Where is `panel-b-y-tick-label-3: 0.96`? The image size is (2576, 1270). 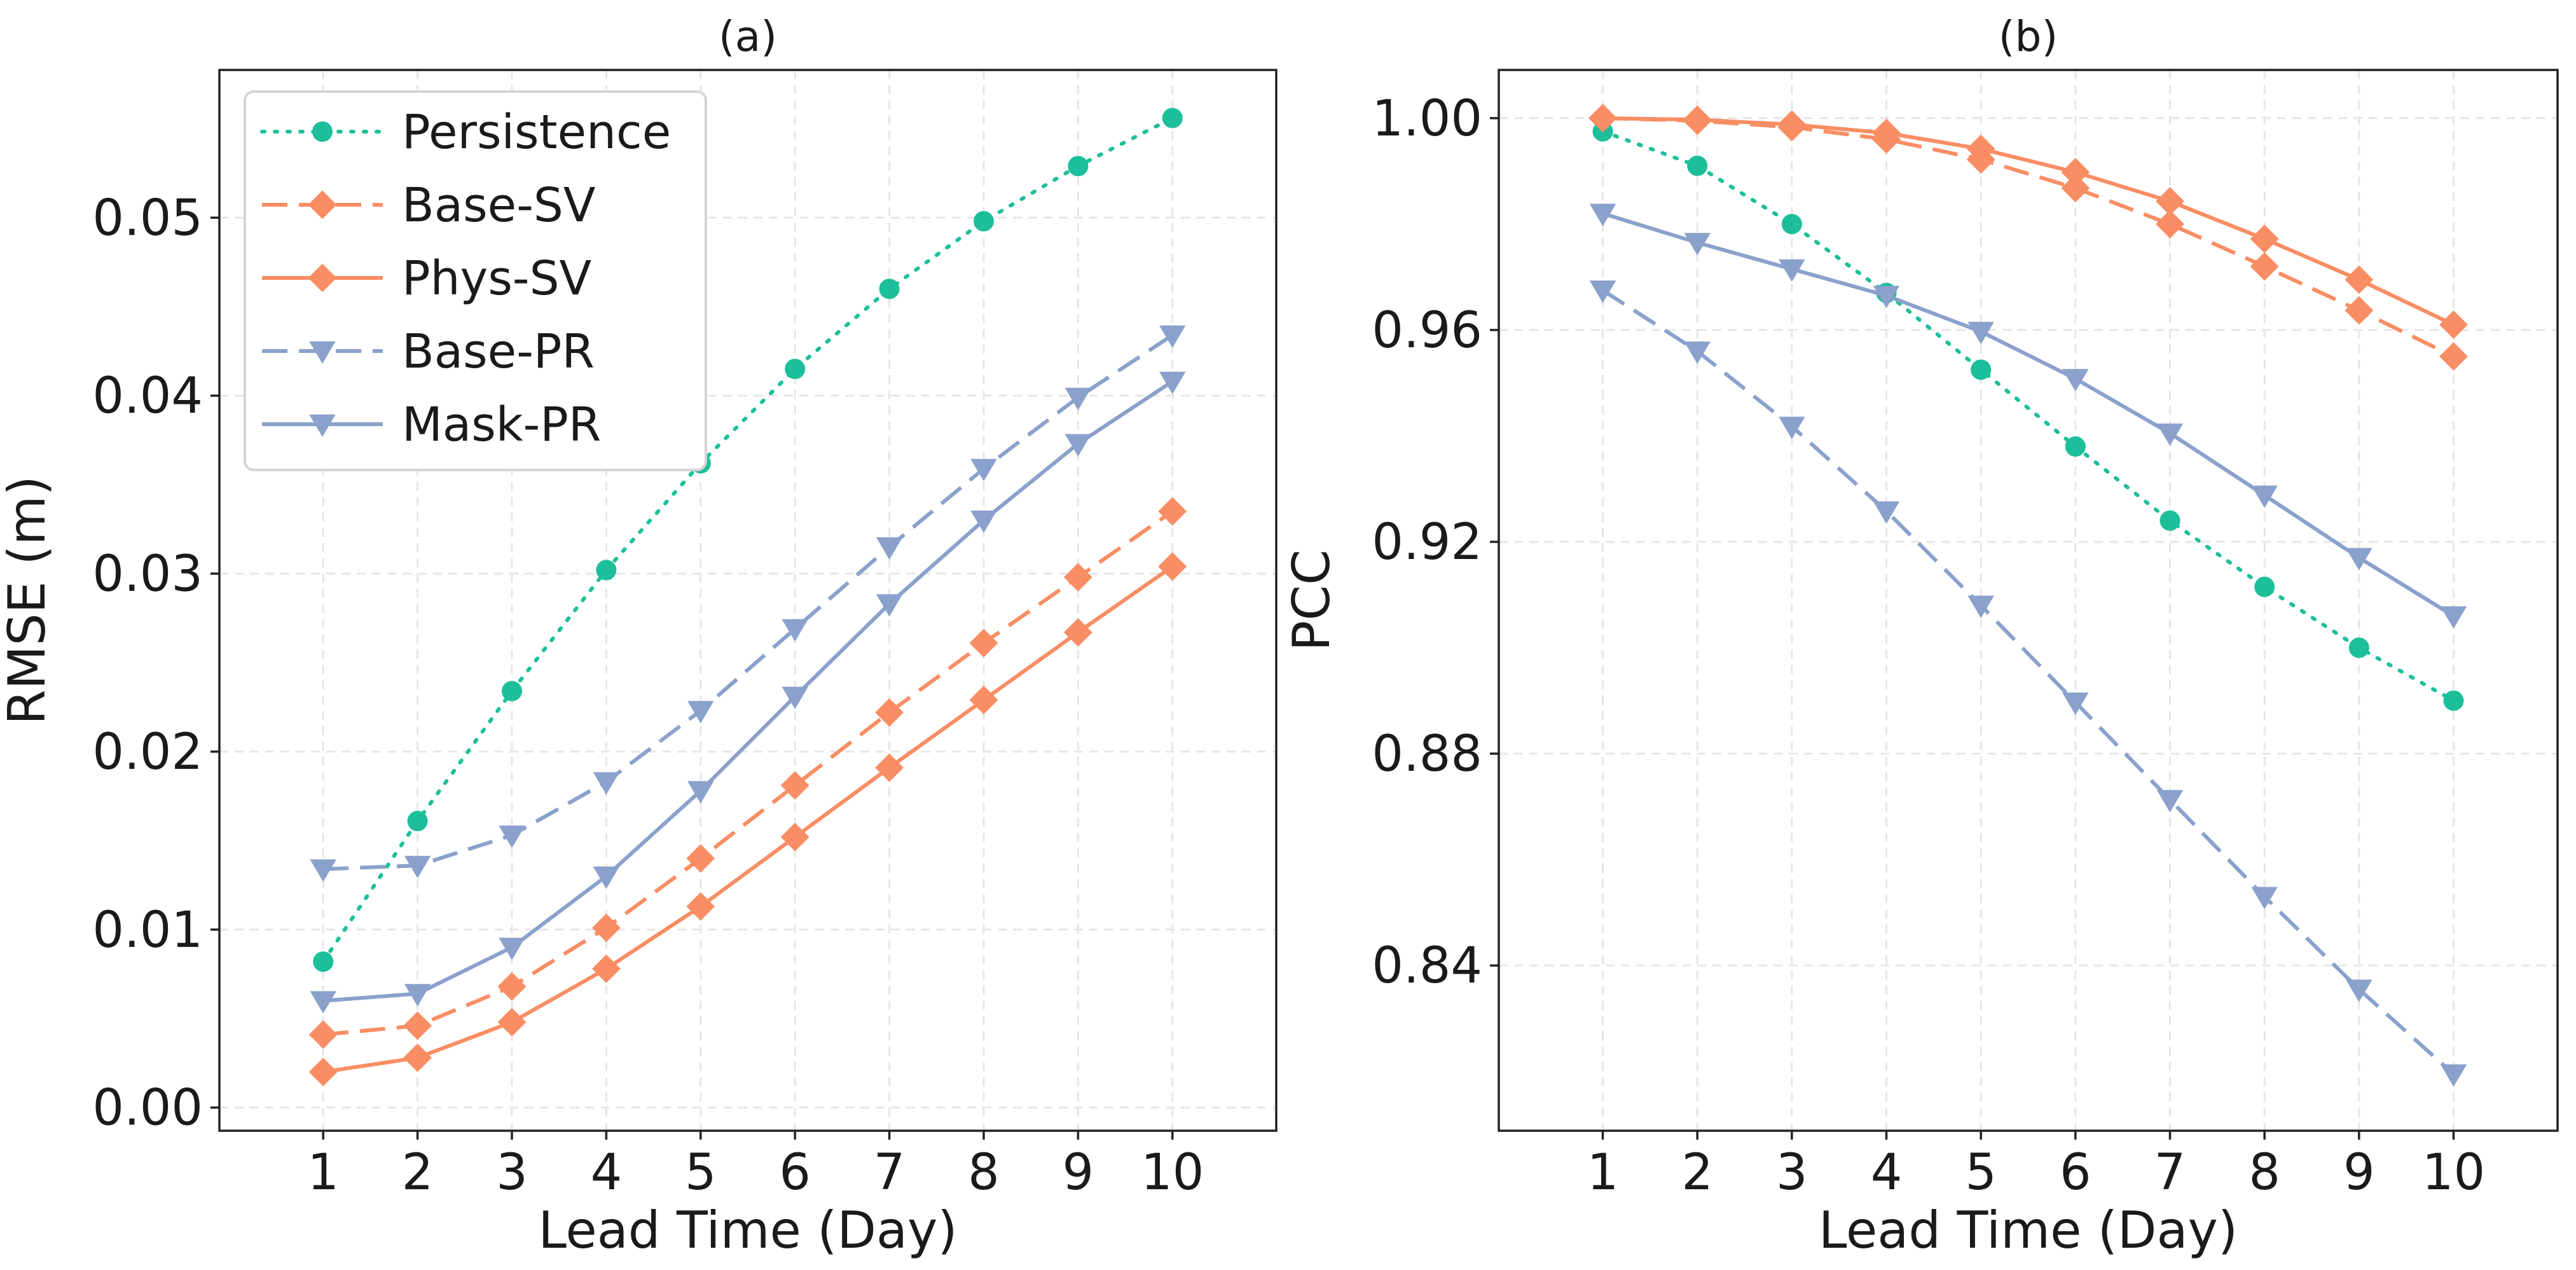 panel-b-y-tick-label-3: 0.96 is located at coordinates (1427, 330).